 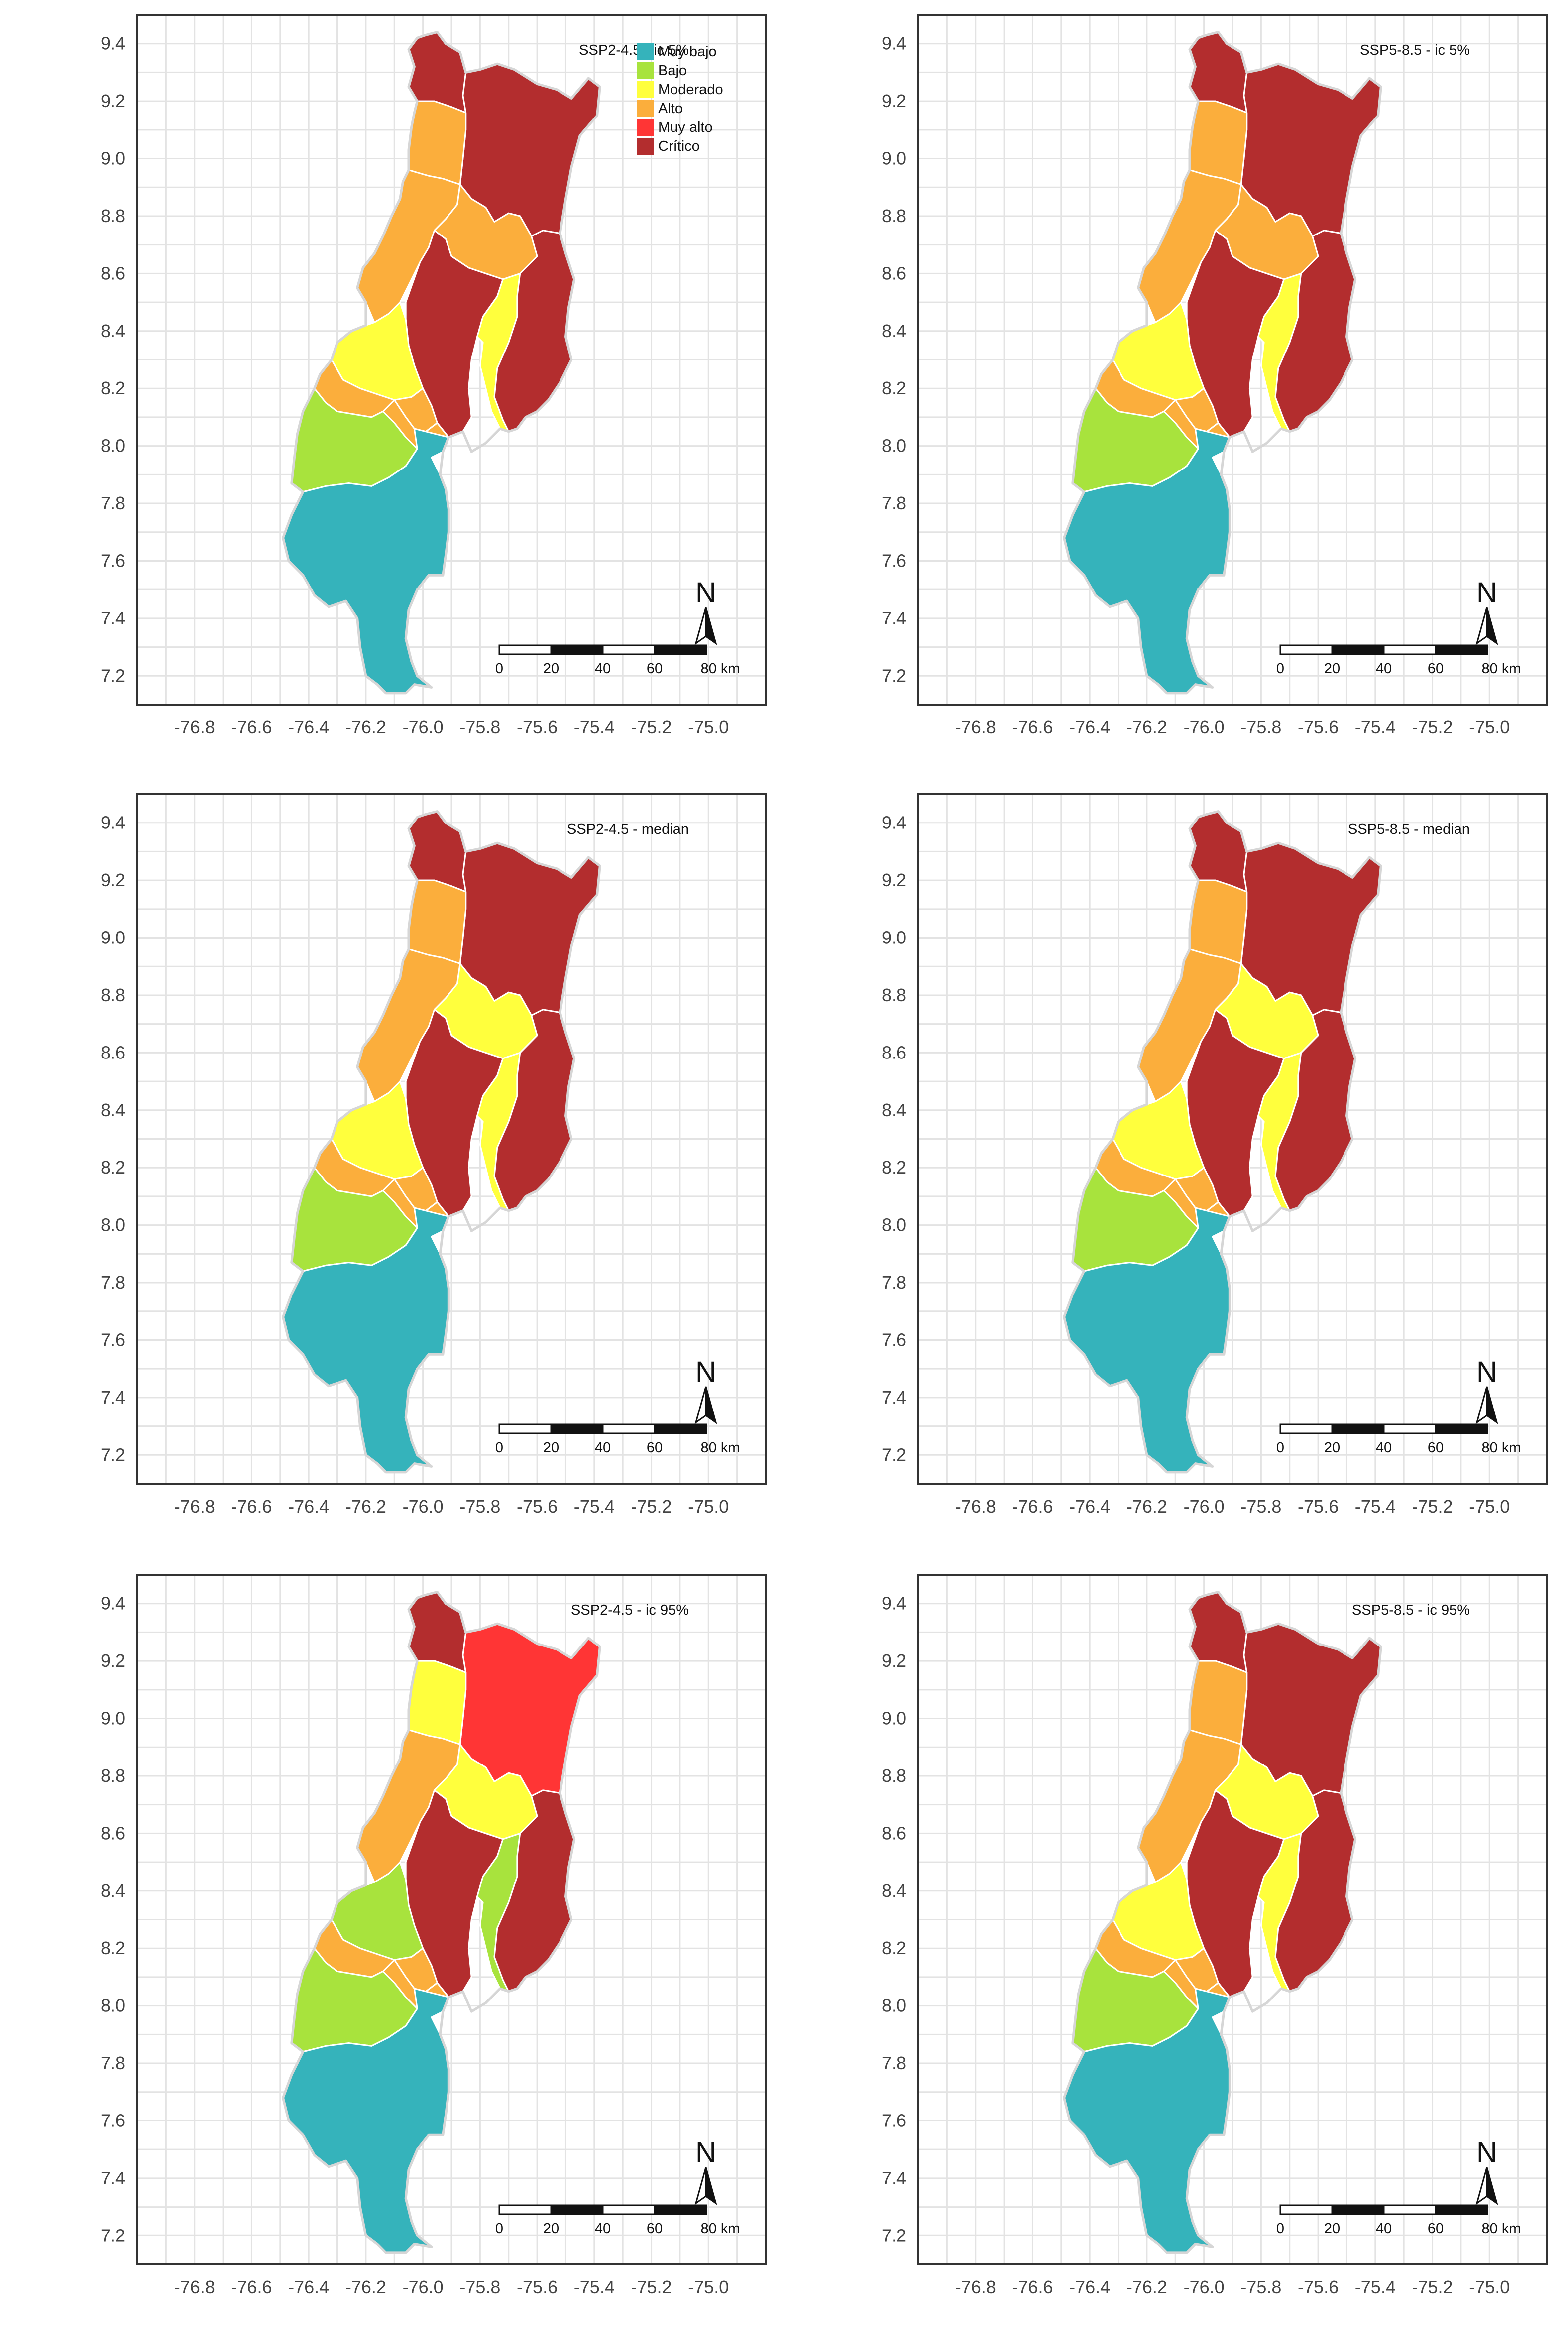 What do you see at coordinates (645, 108) in the screenshot?
I see `legend-swatch` at bounding box center [645, 108].